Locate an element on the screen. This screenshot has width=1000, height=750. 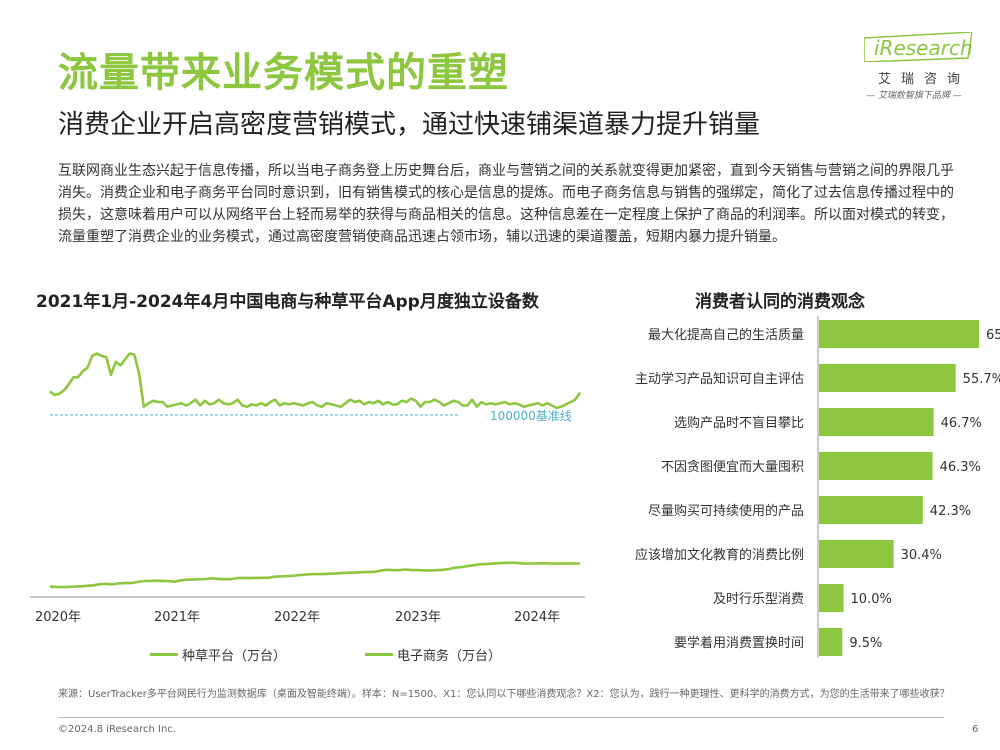
logo-wordmark: iResearch is located at coordinates (923, 48).